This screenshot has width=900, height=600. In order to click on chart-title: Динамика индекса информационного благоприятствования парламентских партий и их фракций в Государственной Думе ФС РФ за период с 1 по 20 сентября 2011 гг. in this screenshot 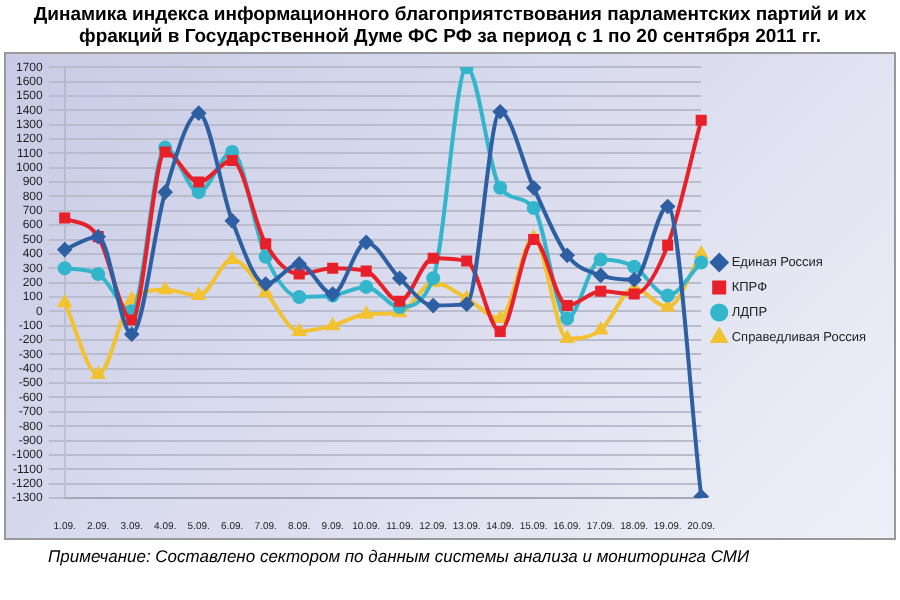, I will do `click(450, 25)`.